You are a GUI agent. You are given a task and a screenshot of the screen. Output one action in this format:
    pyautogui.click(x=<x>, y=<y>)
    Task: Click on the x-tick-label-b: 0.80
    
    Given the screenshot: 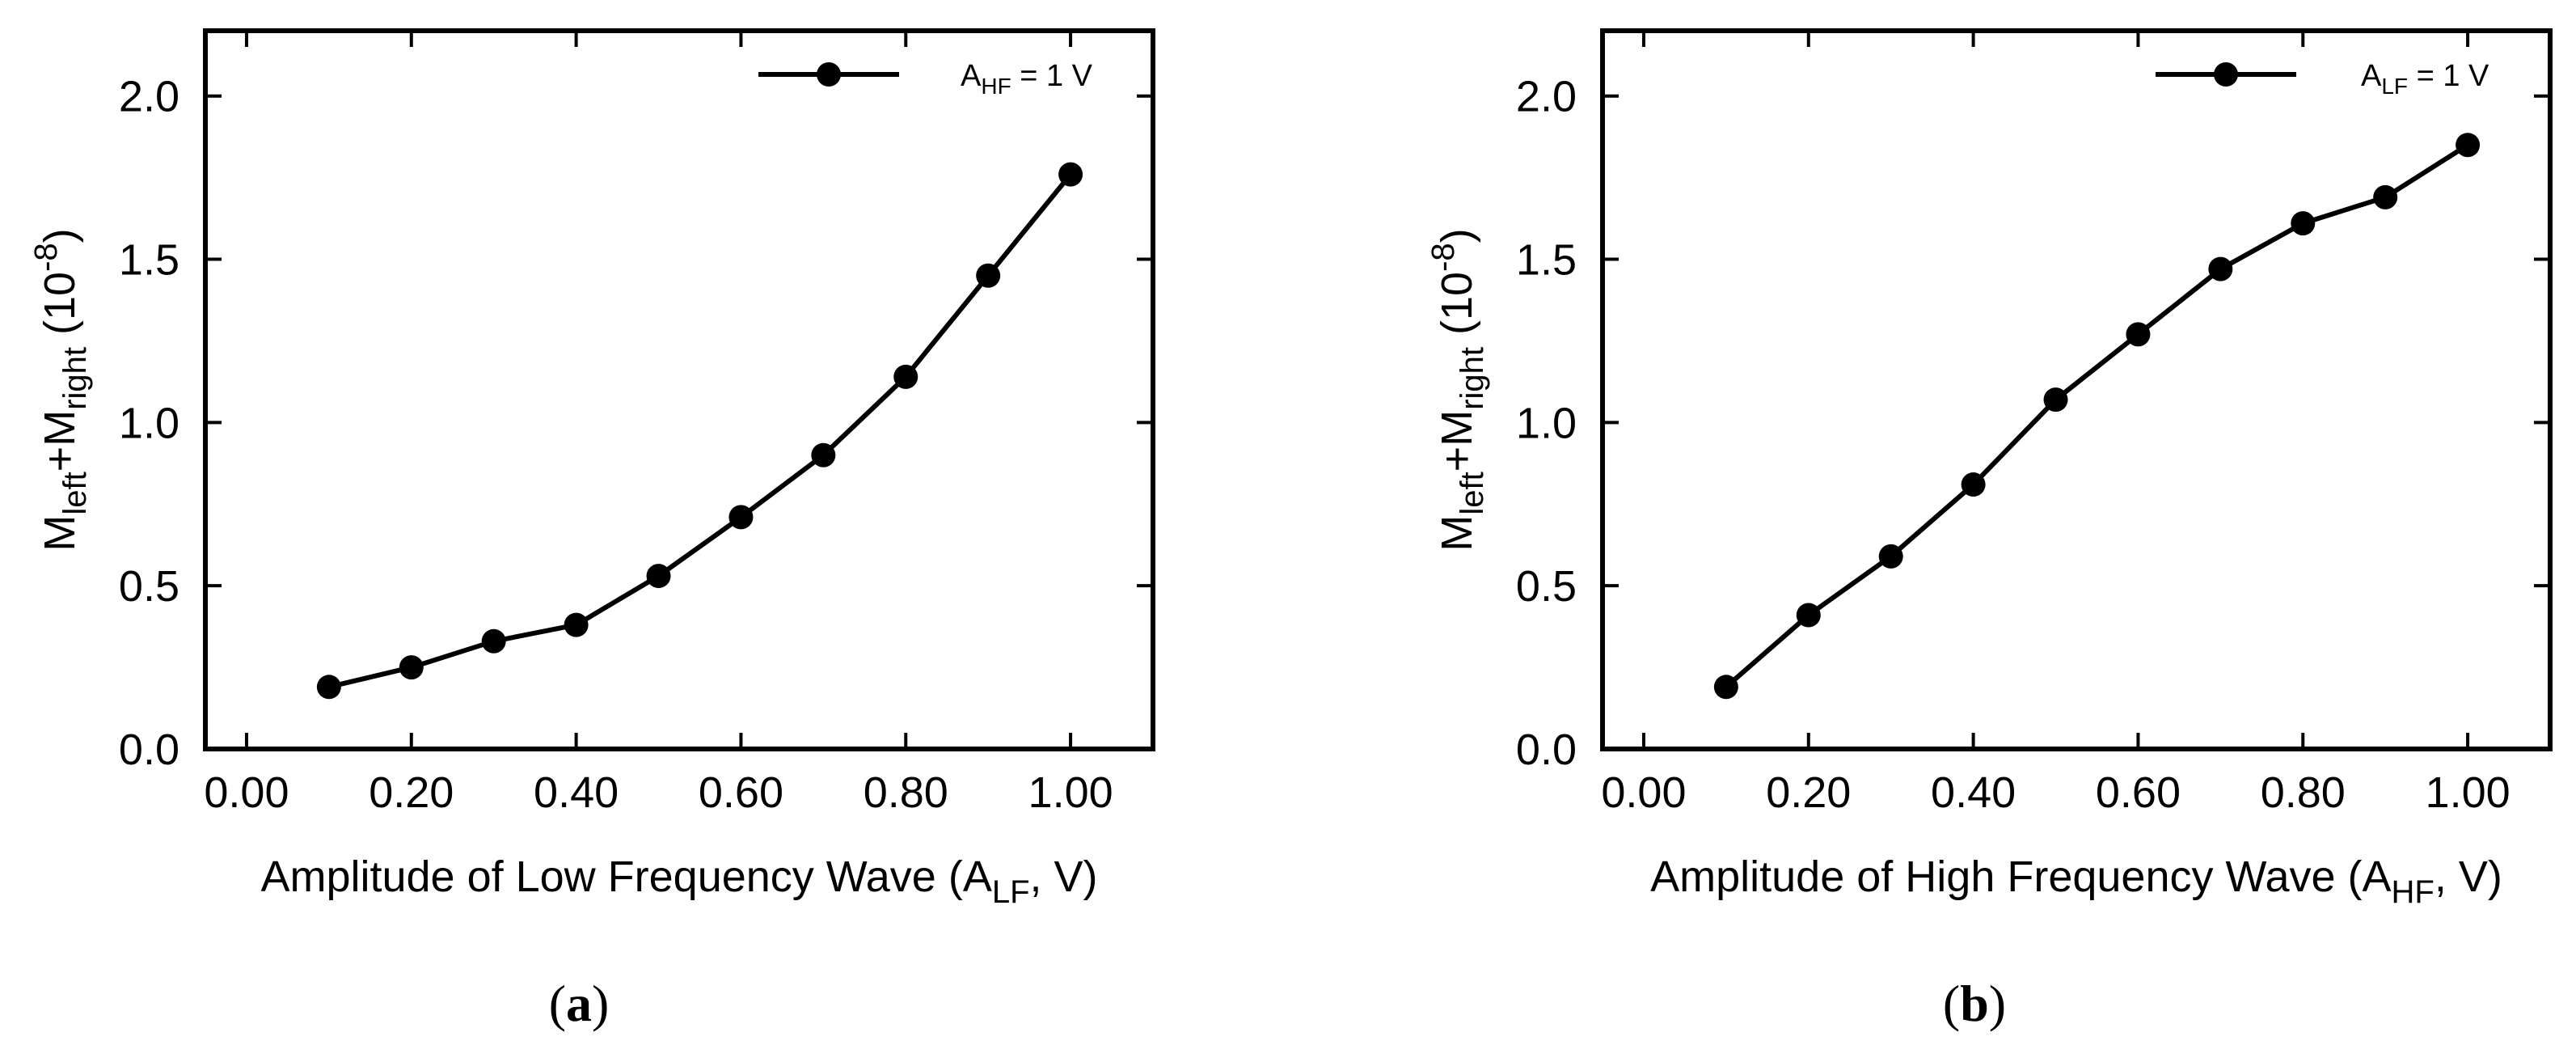 What is the action you would take?
    pyautogui.click(x=2303, y=792)
    